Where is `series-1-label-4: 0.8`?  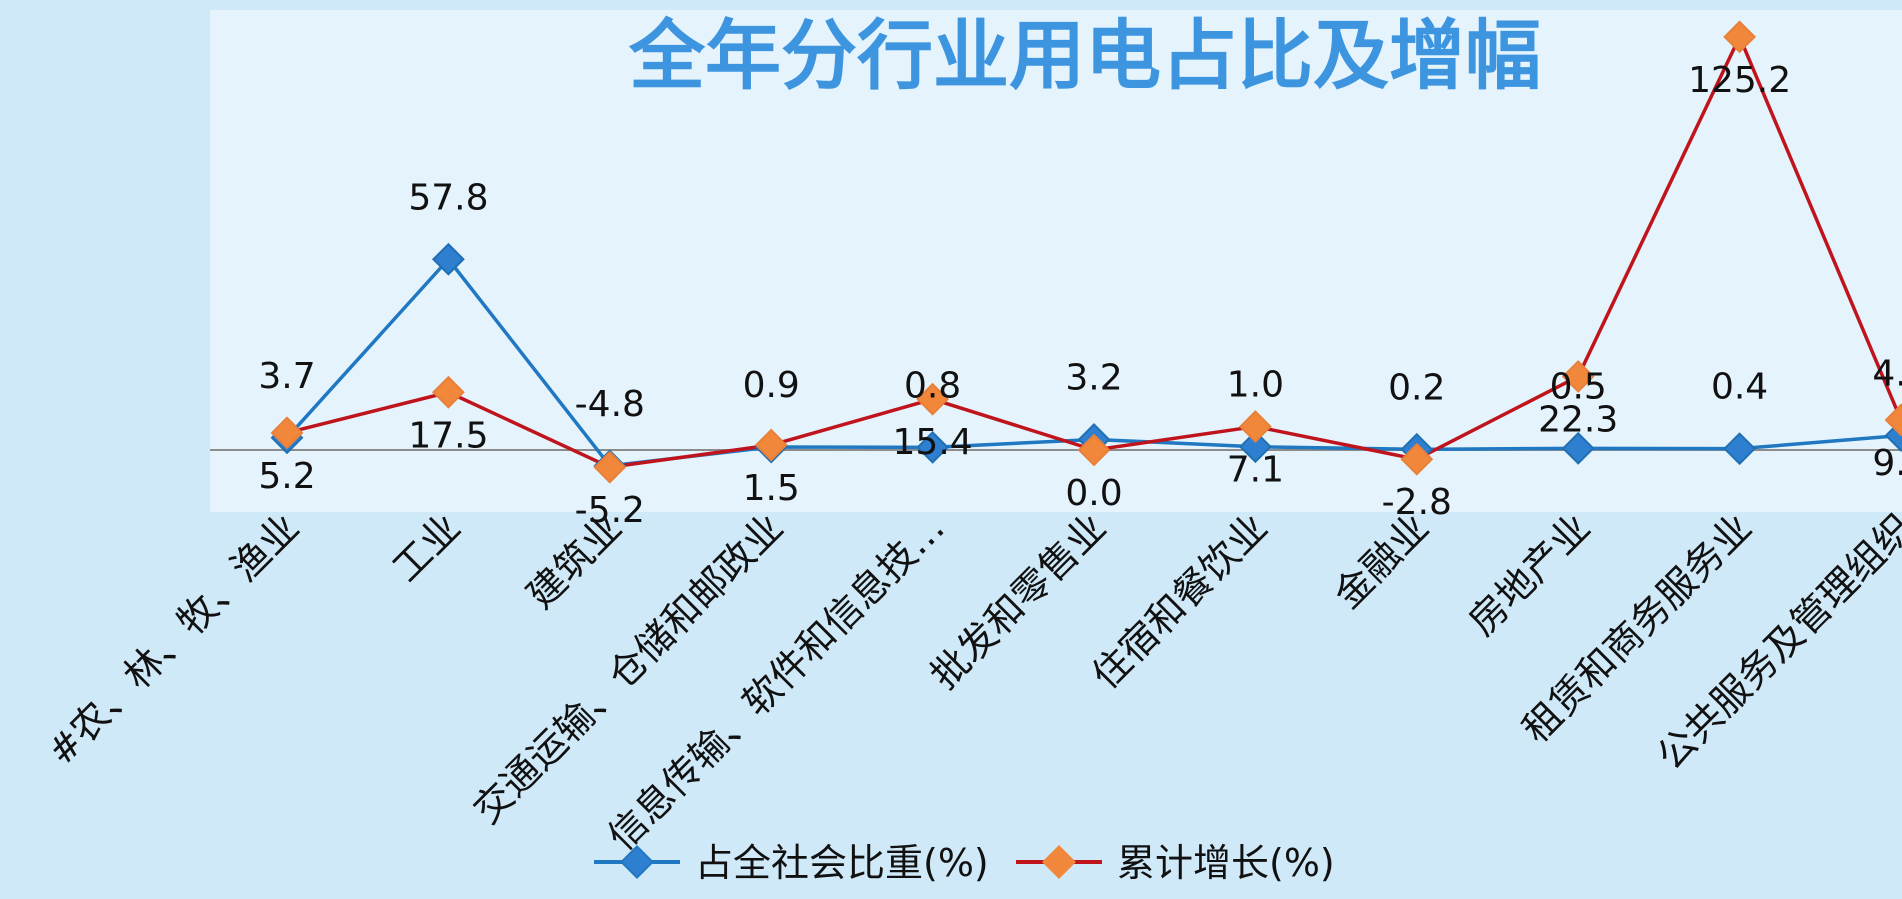 series-1-label-4: 0.8 is located at coordinates (932, 385).